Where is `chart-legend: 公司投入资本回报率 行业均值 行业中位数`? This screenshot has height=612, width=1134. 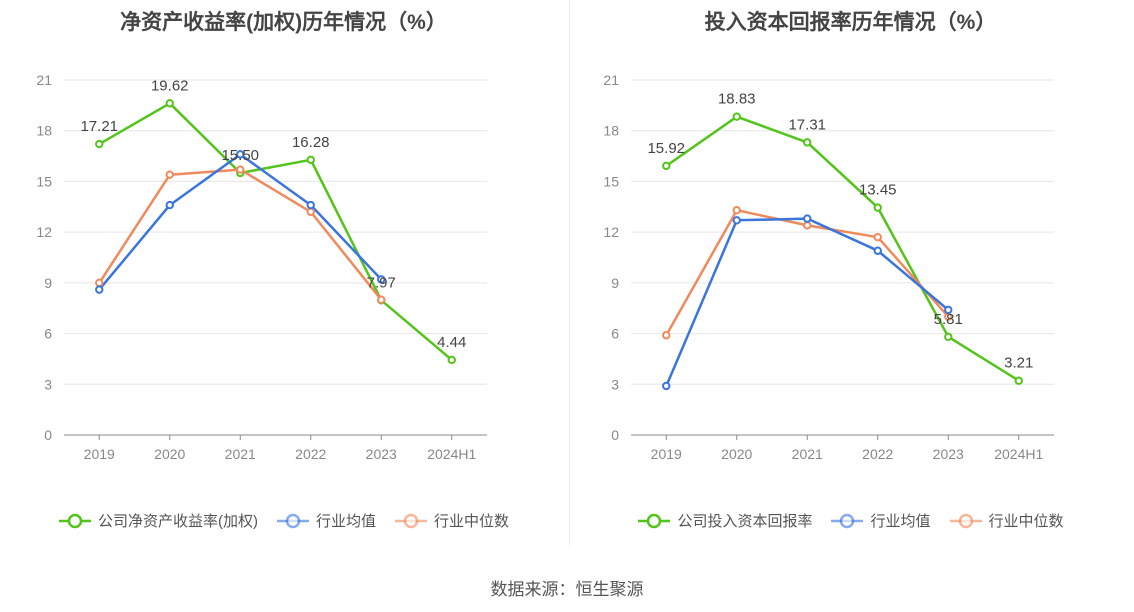 chart-legend: 公司投入资本回报率 行业均值 行业中位数 is located at coordinates (850, 520).